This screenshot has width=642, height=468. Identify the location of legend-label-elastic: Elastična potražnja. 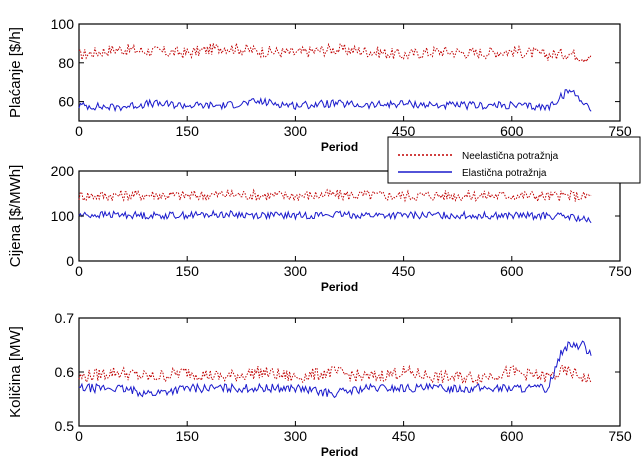
(504, 173).